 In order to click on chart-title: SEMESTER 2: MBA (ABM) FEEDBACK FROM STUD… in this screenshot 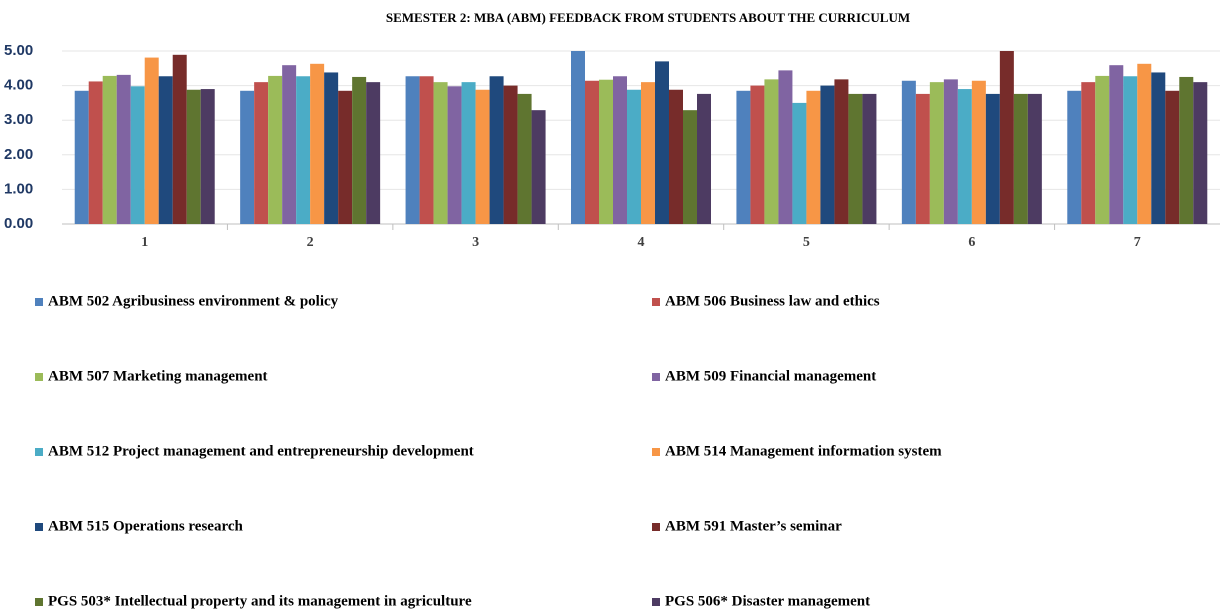, I will do `click(648, 17)`.